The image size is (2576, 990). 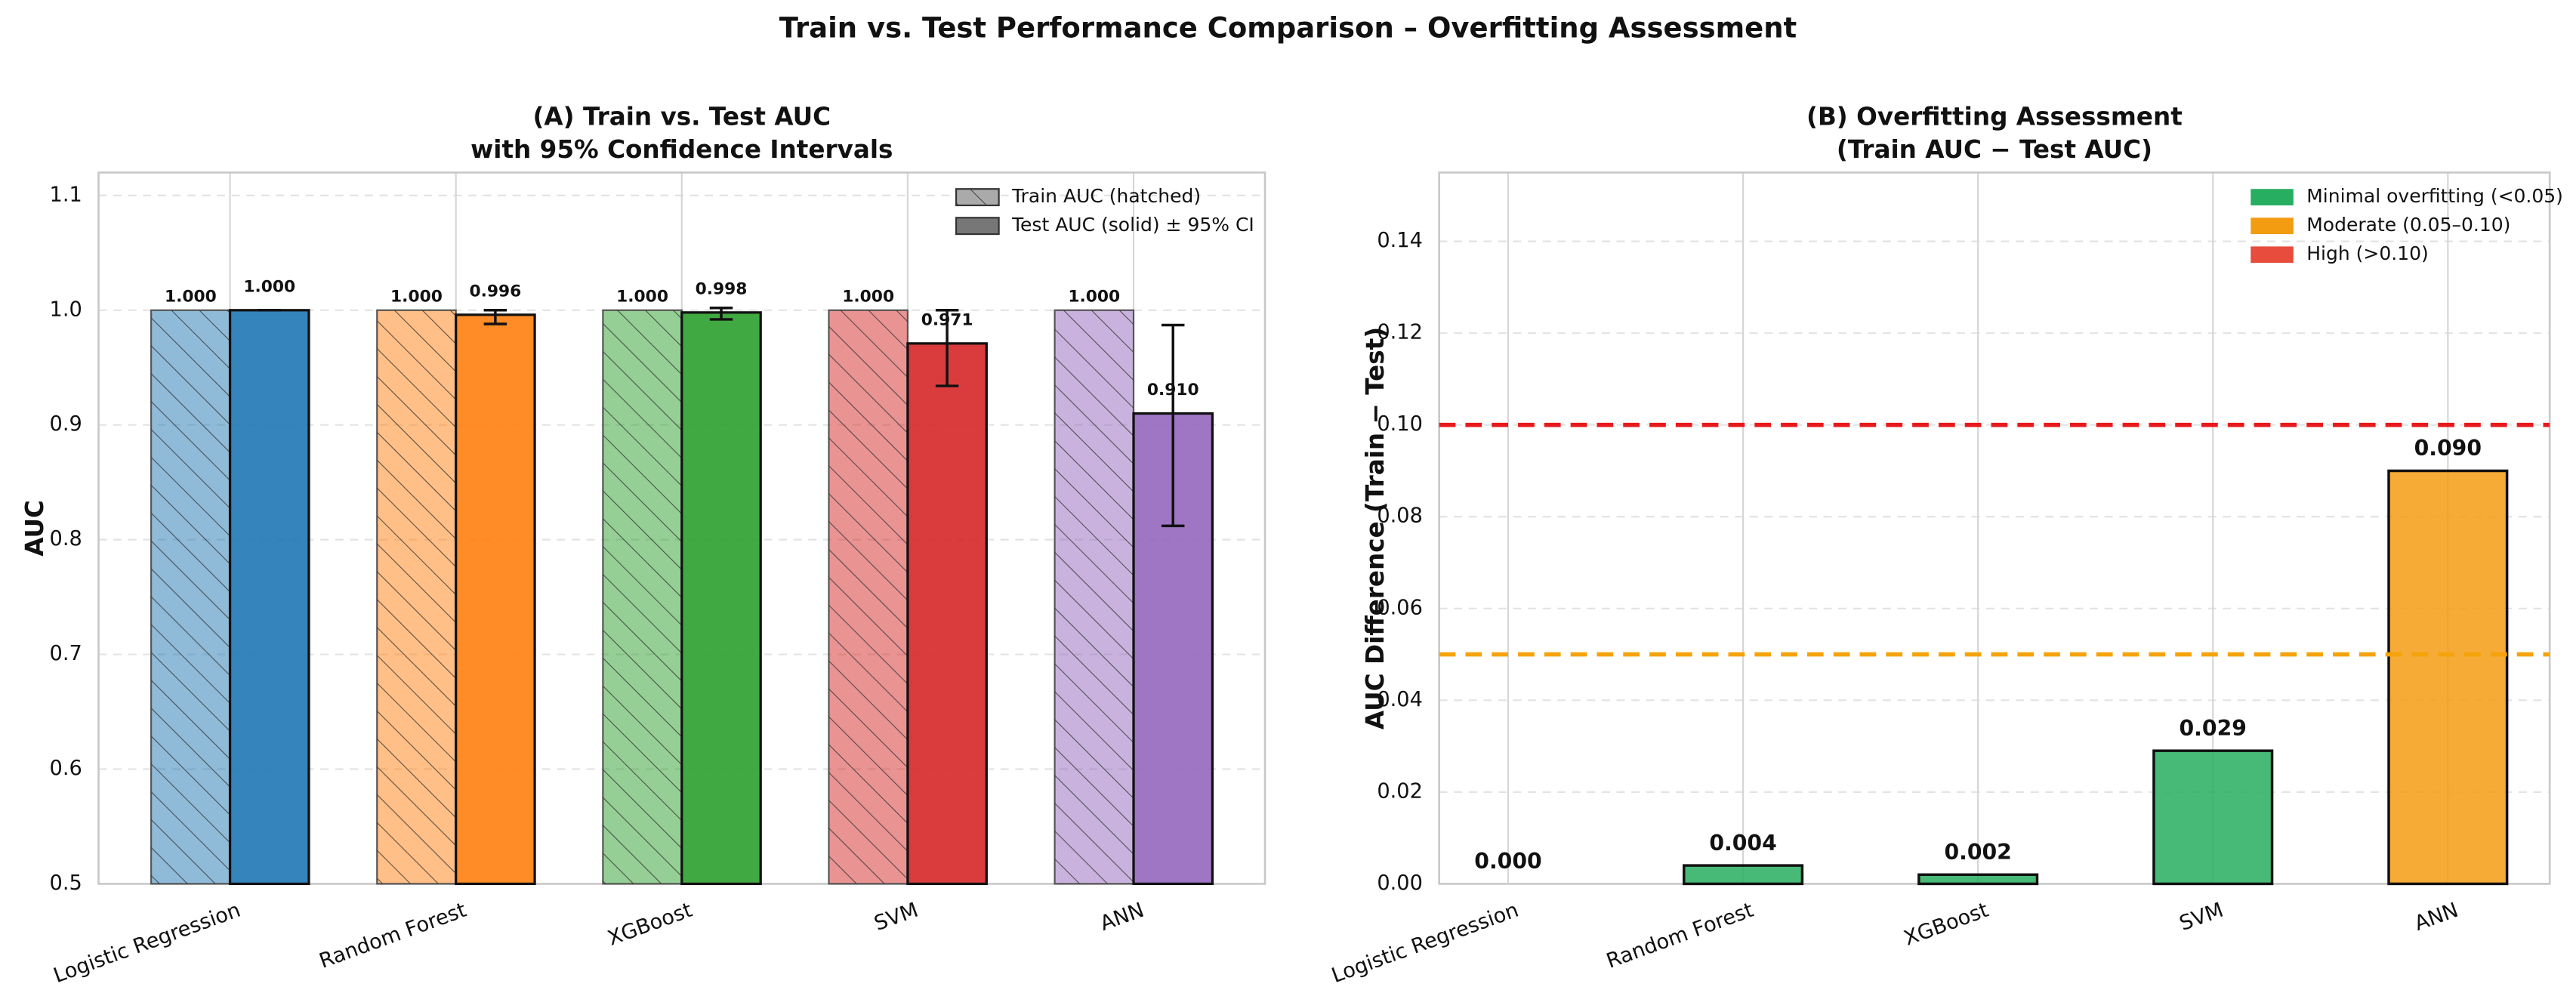 I want to click on value-label: 0.004, so click(x=1742, y=843).